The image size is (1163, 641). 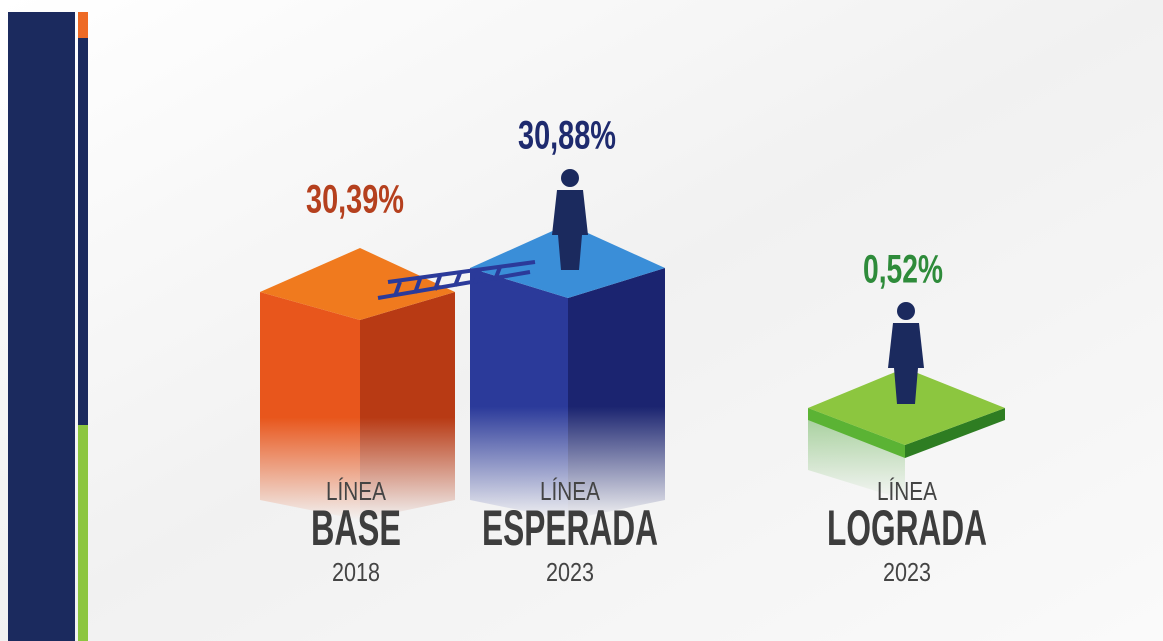 What do you see at coordinates (83, 231) in the screenshot?
I see `stripe-navy` at bounding box center [83, 231].